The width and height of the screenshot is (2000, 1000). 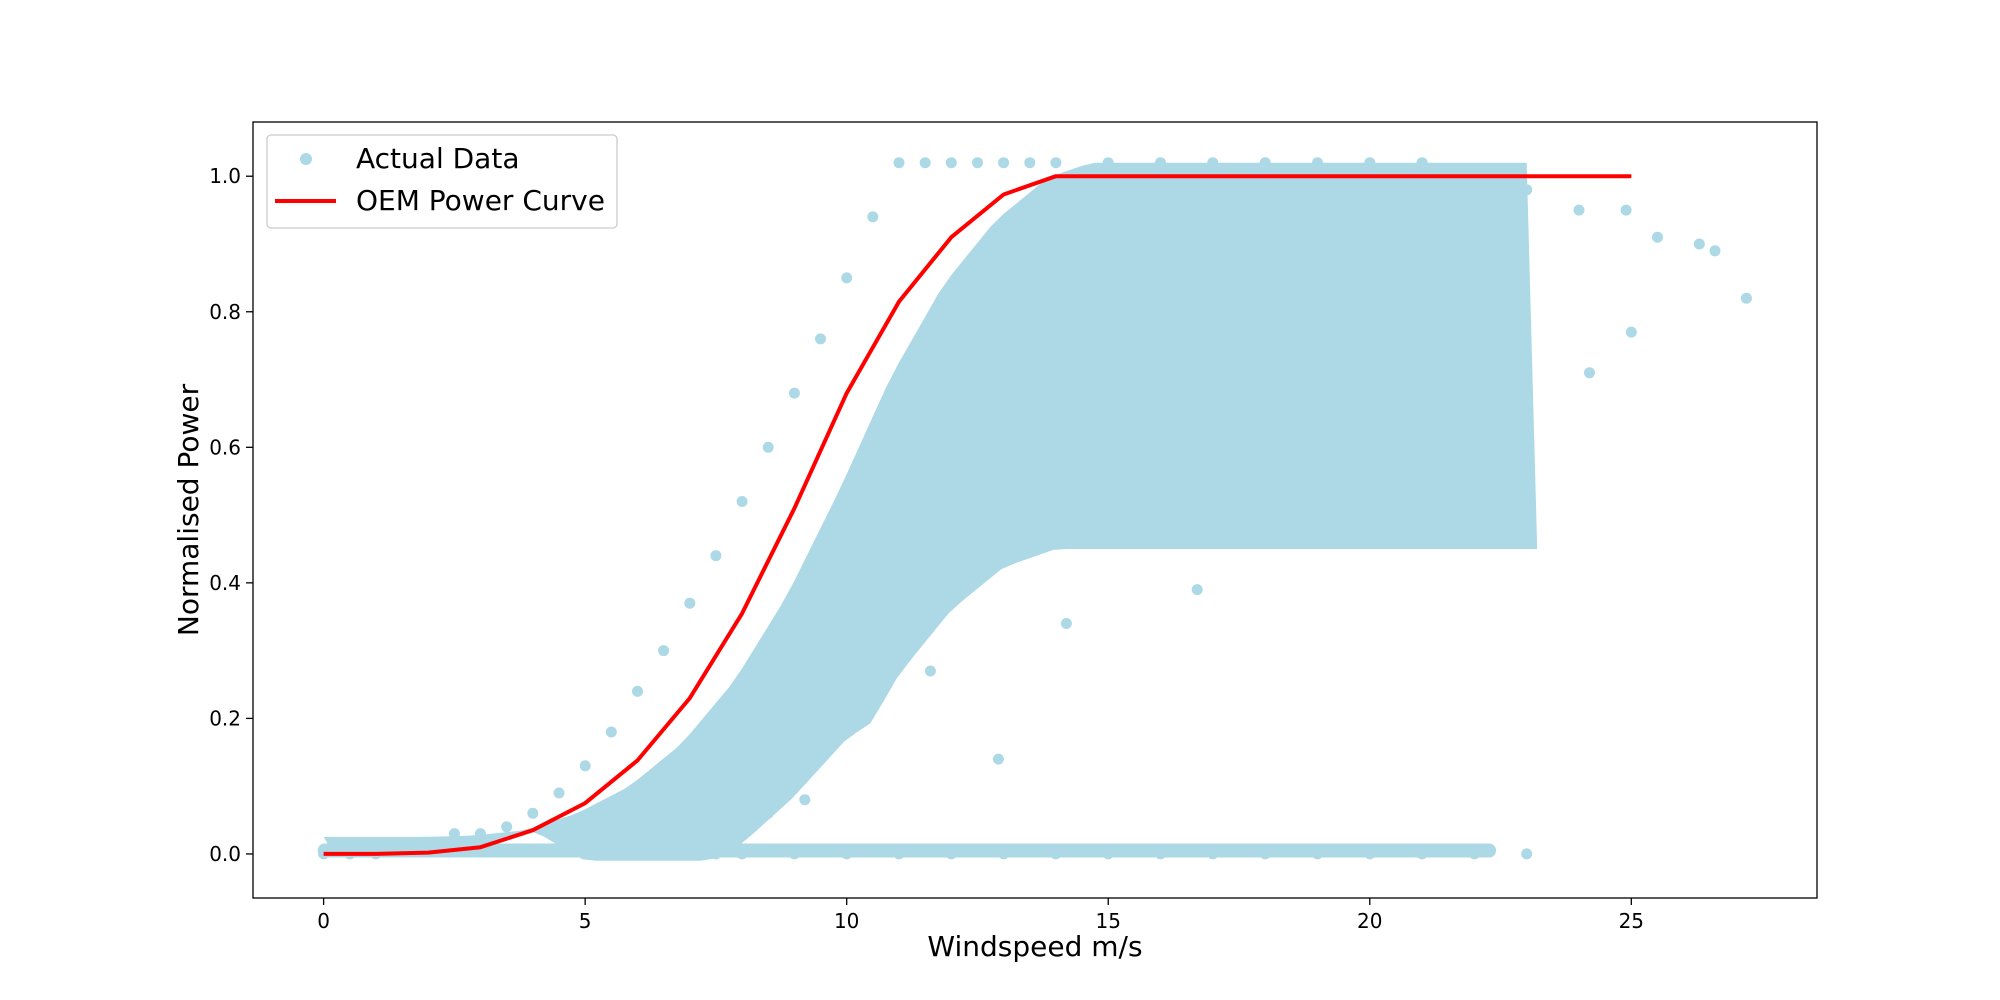 What do you see at coordinates (225, 854) in the screenshot?
I see `y-tick-label: 0.0` at bounding box center [225, 854].